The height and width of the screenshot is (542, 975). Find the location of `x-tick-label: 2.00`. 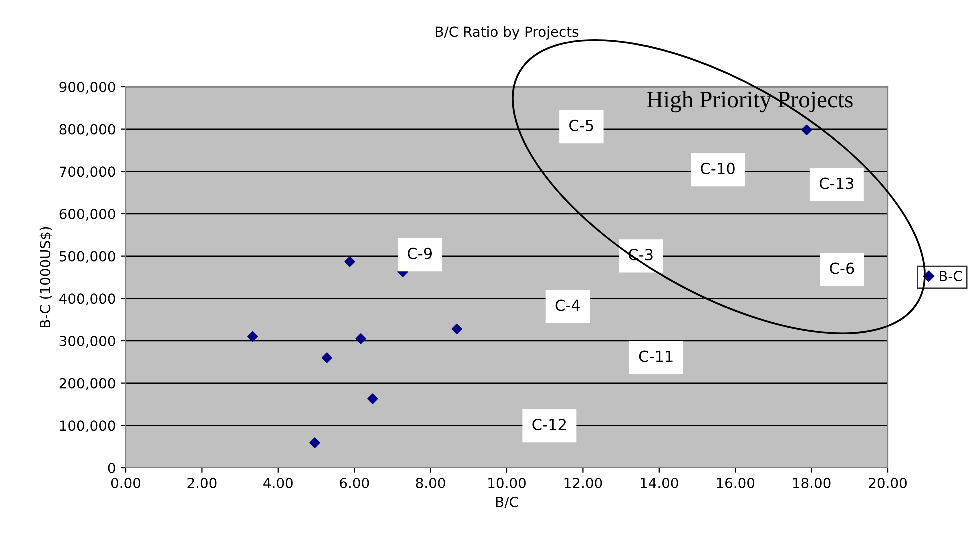

x-tick-label: 2.00 is located at coordinates (202, 483).